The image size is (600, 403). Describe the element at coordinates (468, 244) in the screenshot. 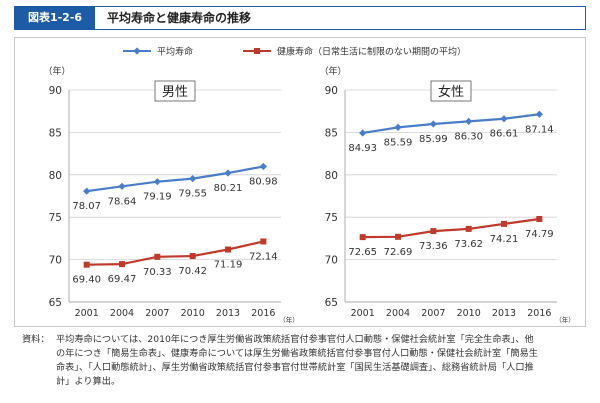

I see `data-label: 73.62` at that location.